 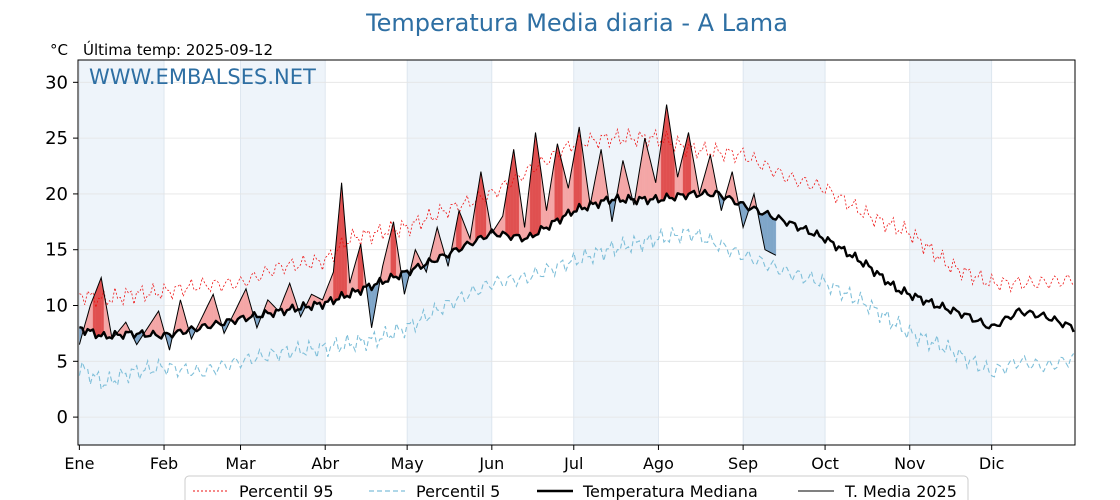 I want to click on legend-box, so click(x=576, y=487).